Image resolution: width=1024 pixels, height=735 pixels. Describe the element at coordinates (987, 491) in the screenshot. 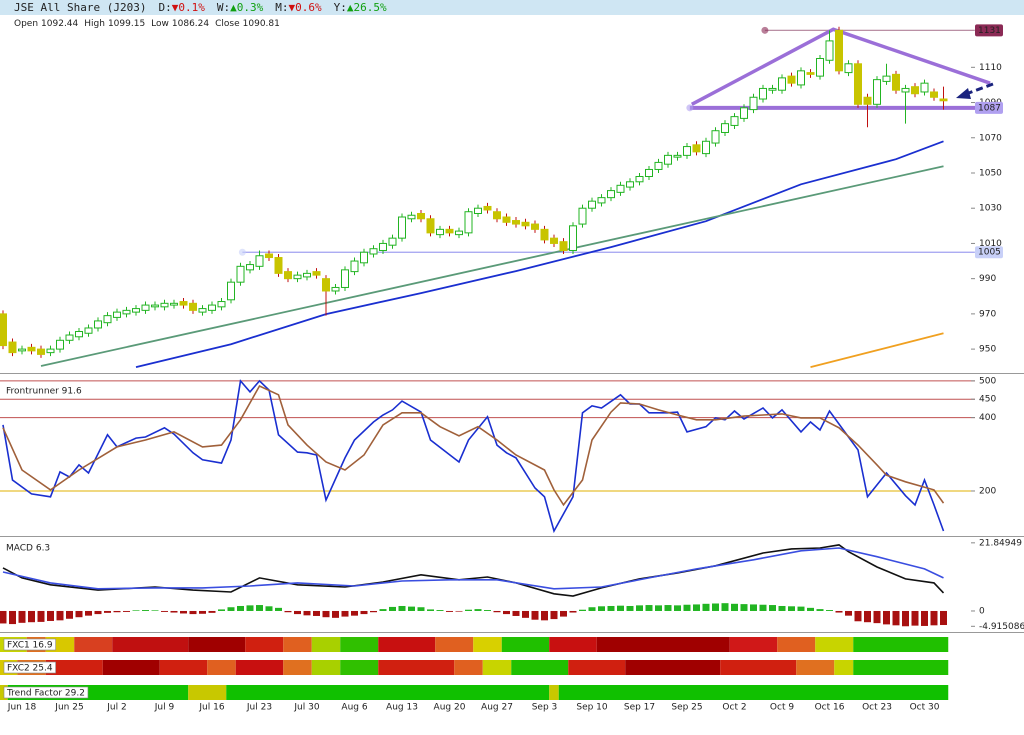

I see `y-tick-label: 200` at that location.